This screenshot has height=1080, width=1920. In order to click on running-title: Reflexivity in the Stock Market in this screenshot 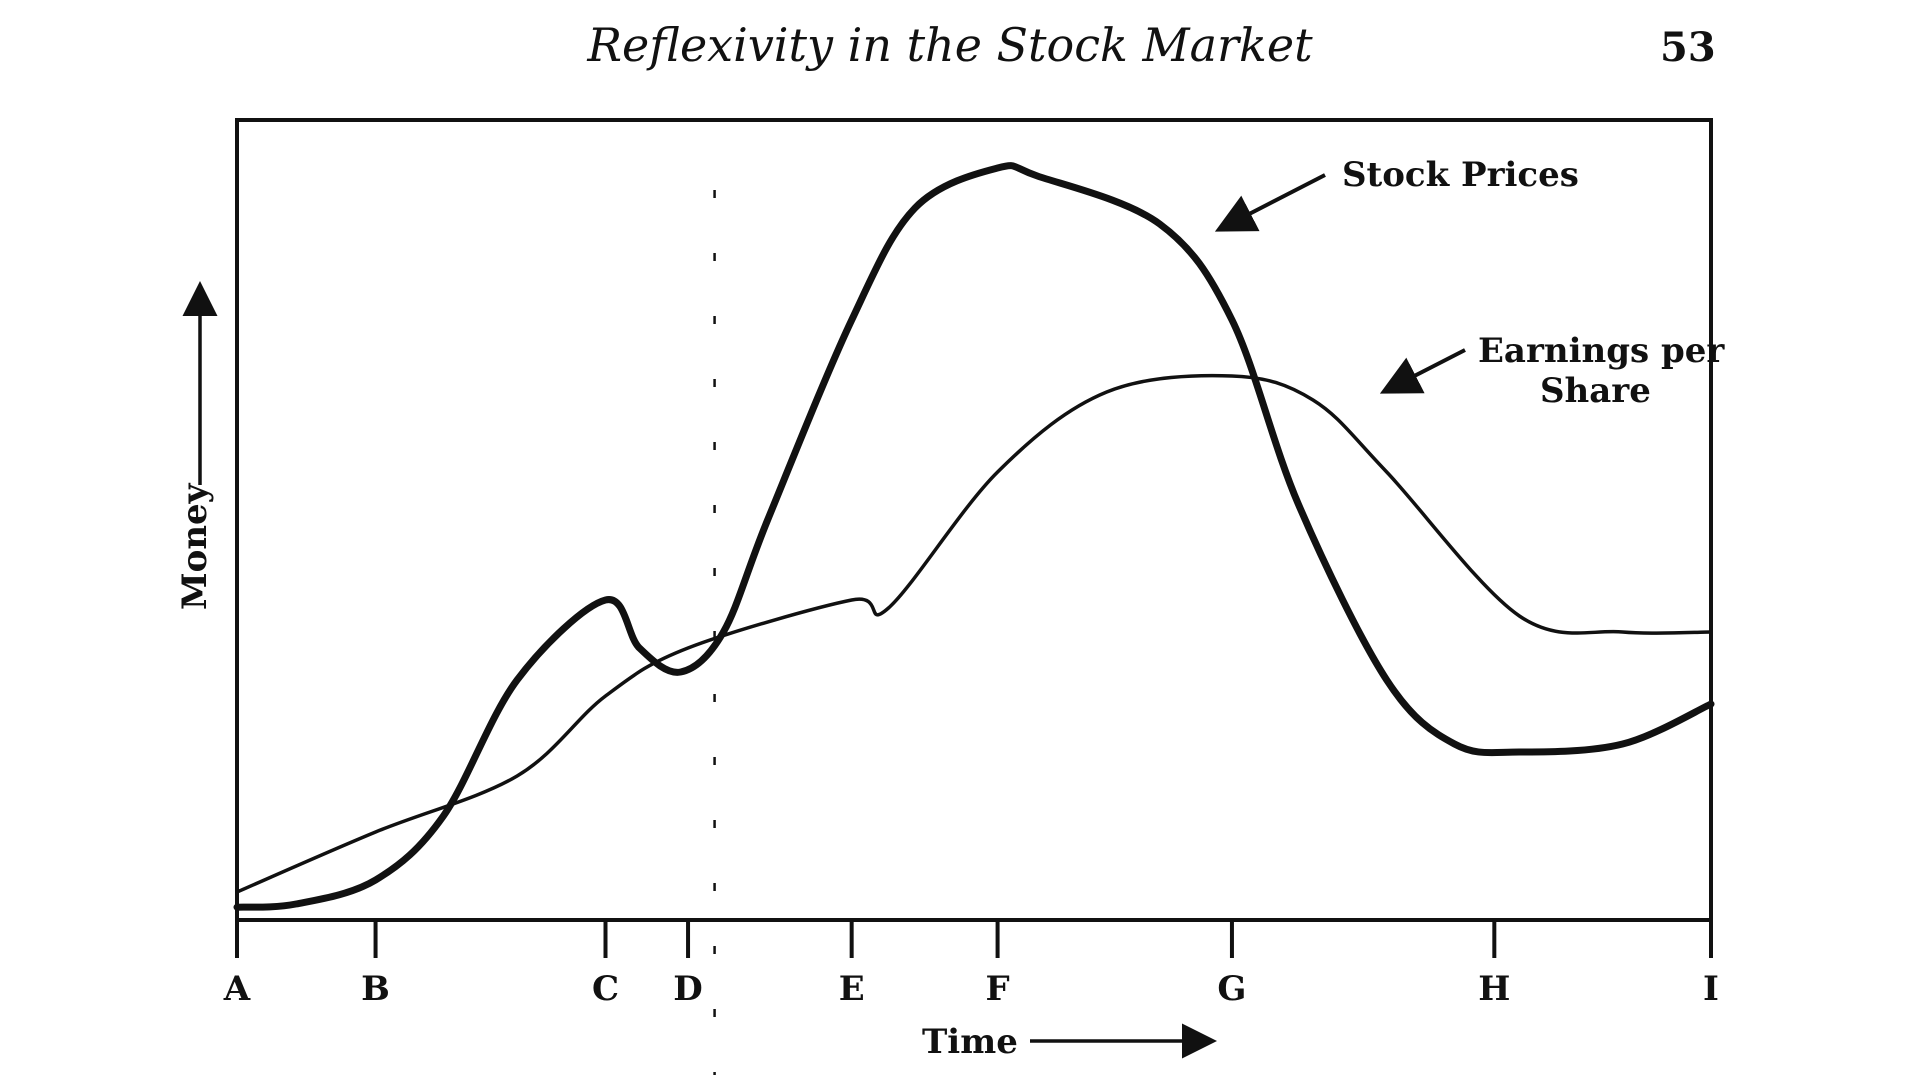, I will do `click(950, 45)`.